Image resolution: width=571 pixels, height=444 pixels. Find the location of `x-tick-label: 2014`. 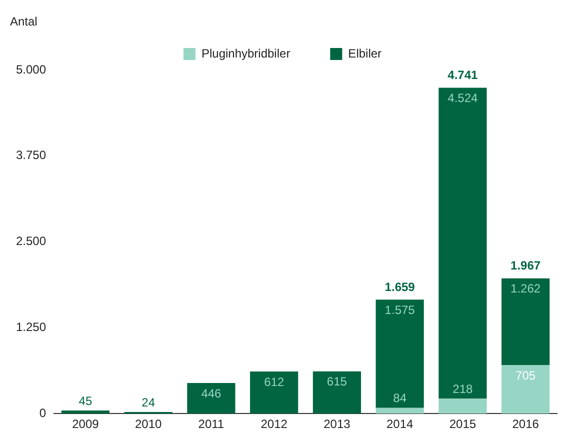

x-tick-label: 2014 is located at coordinates (400, 424).